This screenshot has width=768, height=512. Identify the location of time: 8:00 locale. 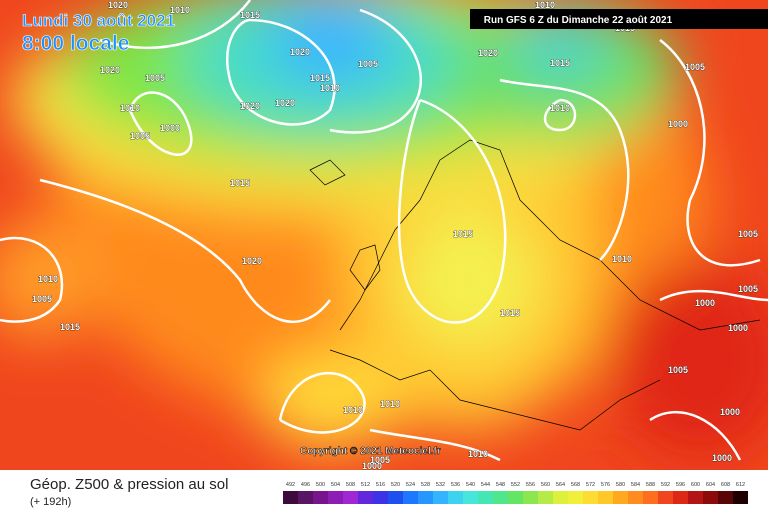
(75, 43).